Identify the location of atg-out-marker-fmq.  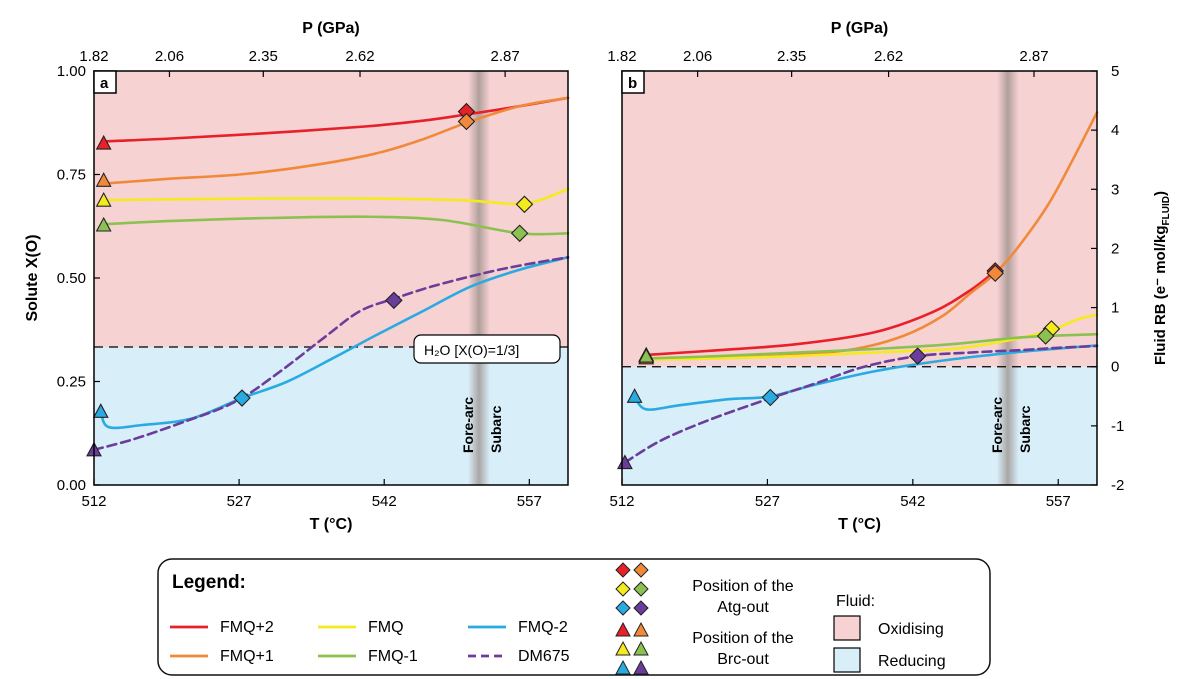
(524, 204).